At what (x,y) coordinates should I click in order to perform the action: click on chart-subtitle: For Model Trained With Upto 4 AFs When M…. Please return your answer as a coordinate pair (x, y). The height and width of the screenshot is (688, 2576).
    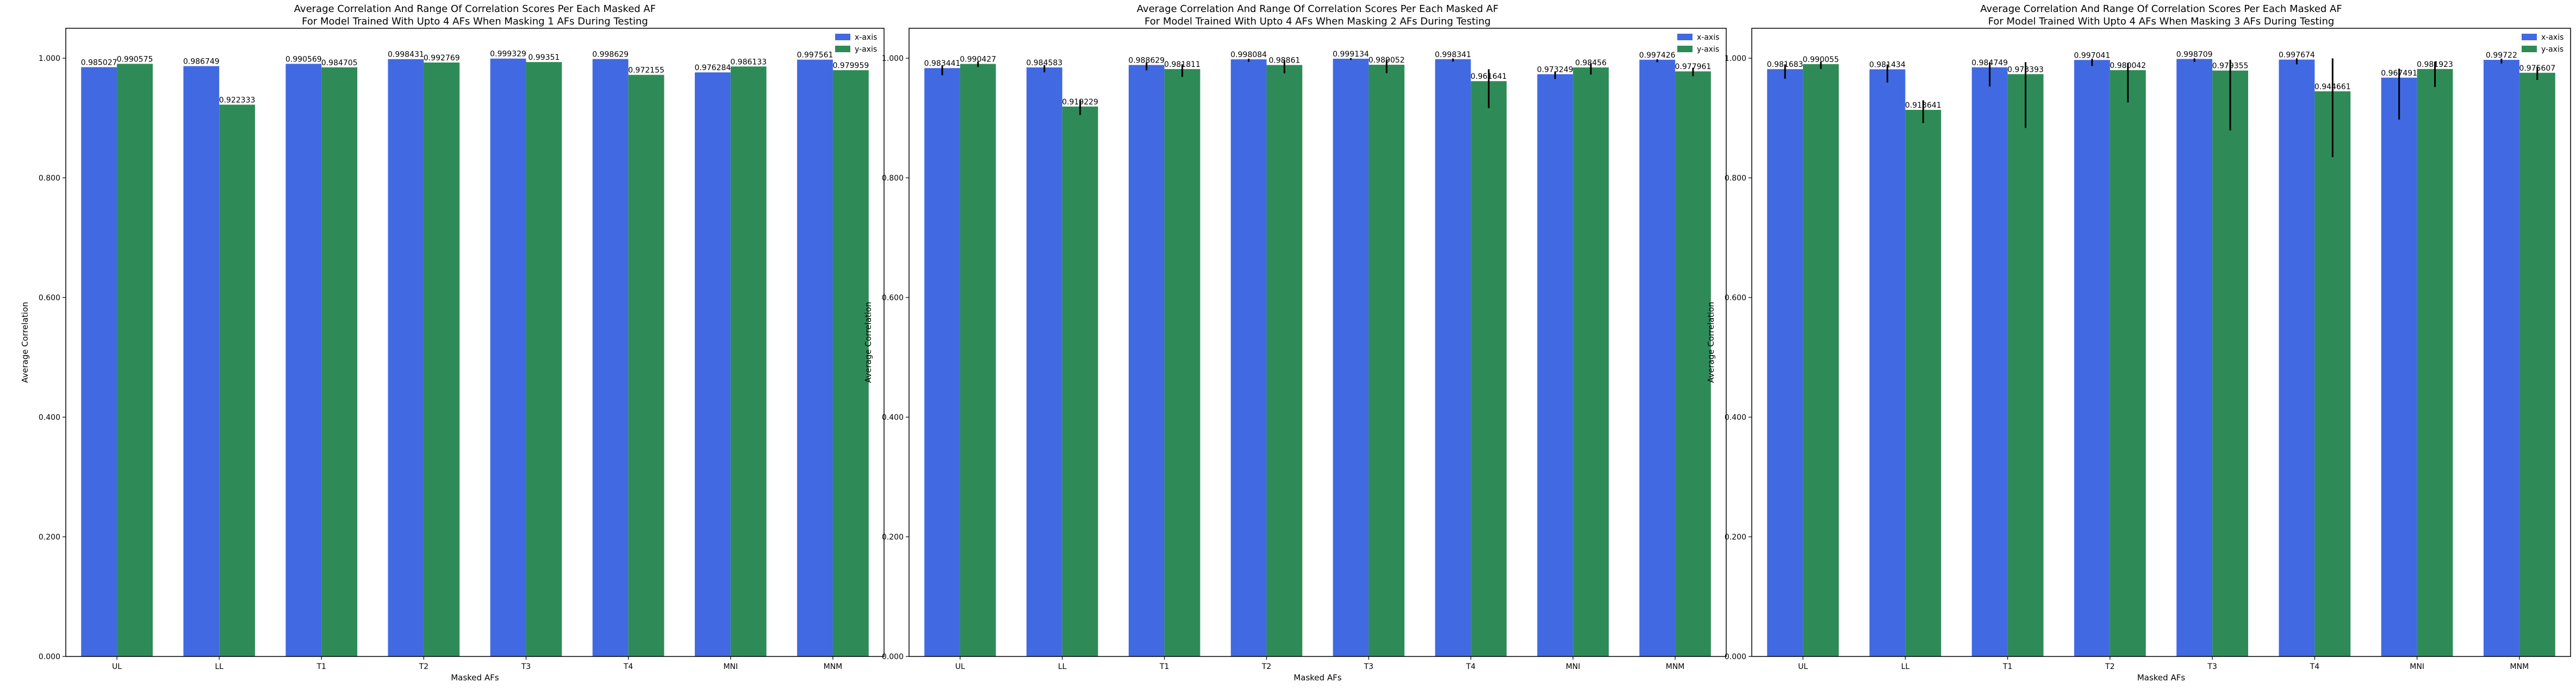
    Looking at the image, I should click on (2161, 21).